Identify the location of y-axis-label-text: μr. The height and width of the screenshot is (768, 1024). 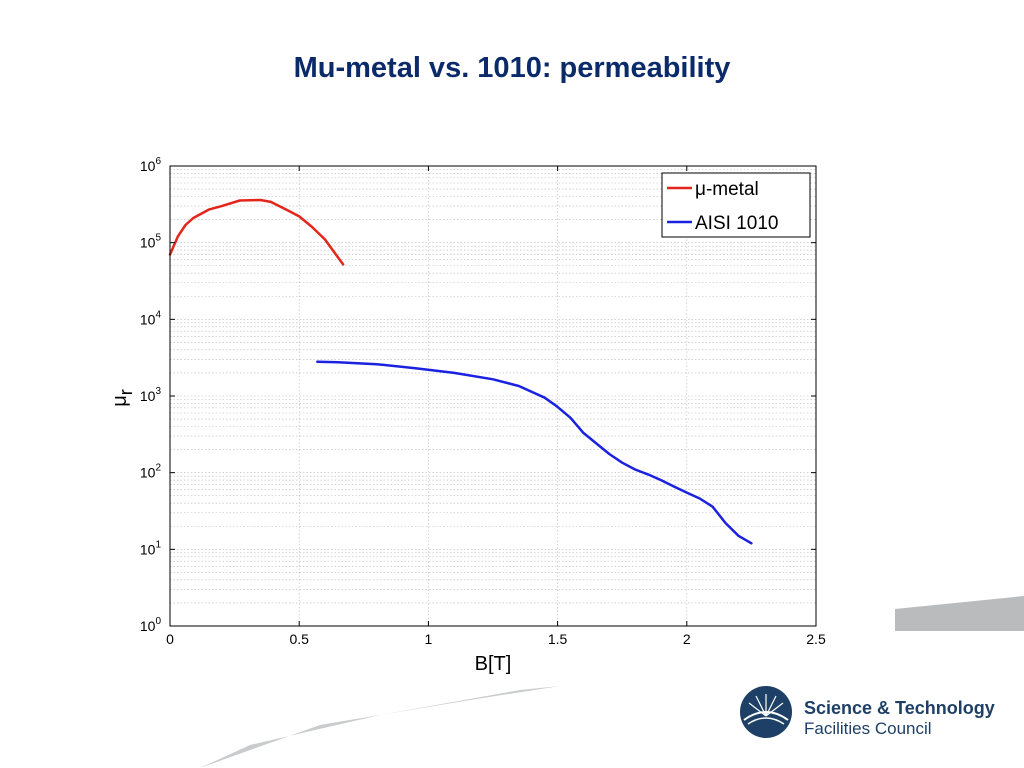
(122, 398).